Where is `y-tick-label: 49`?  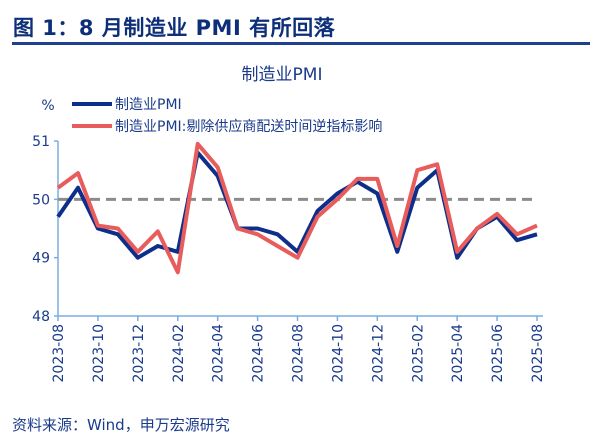 y-tick-label: 49 is located at coordinates (41, 259).